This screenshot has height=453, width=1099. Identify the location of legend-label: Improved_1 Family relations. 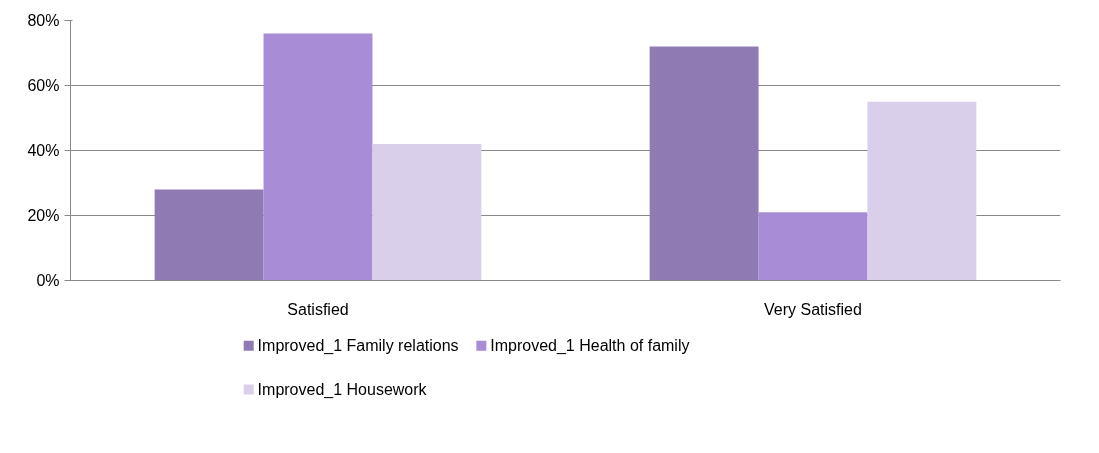
(358, 346).